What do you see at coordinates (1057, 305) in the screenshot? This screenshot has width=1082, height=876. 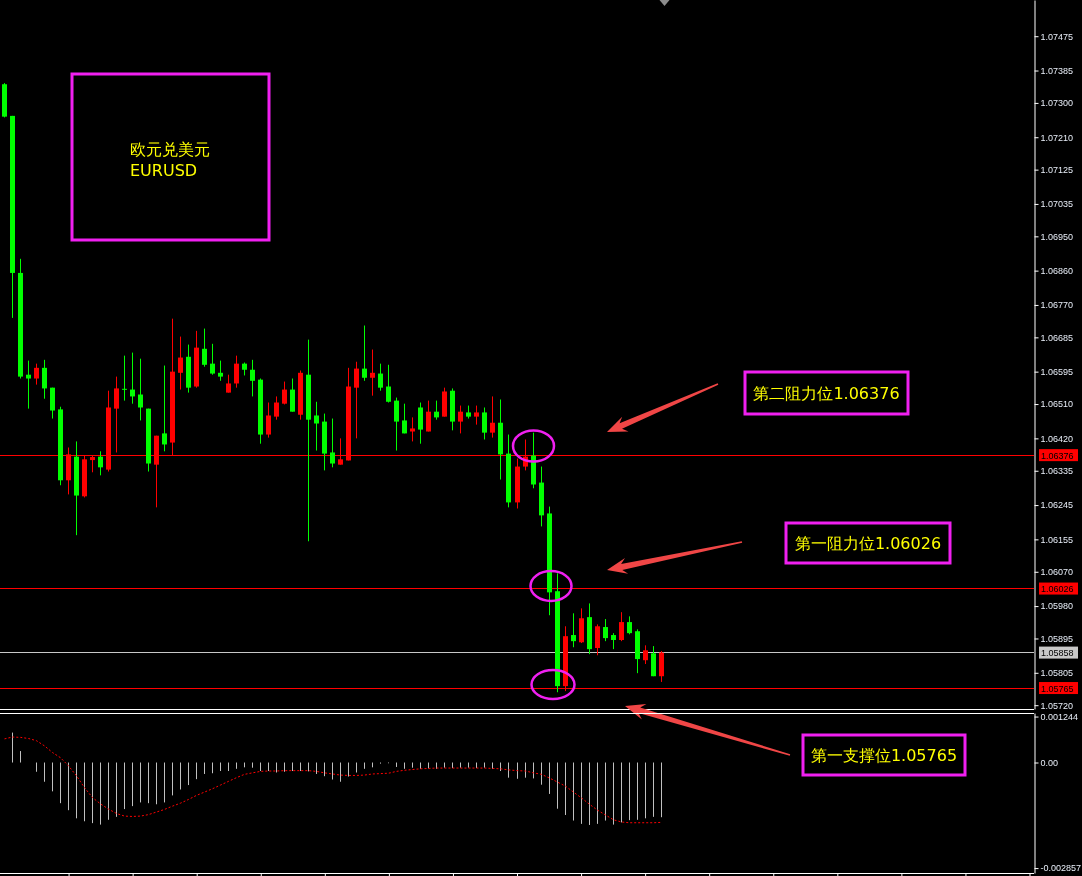 I see `y-tick-label: 1.06770` at bounding box center [1057, 305].